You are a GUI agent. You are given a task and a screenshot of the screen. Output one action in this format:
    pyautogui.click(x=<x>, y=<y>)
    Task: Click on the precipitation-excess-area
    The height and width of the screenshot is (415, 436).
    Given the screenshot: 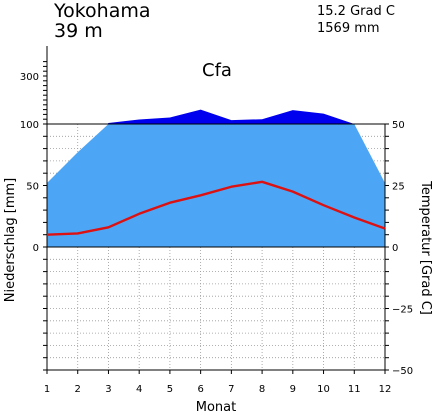 What is the action you would take?
    pyautogui.click(x=216, y=116)
    